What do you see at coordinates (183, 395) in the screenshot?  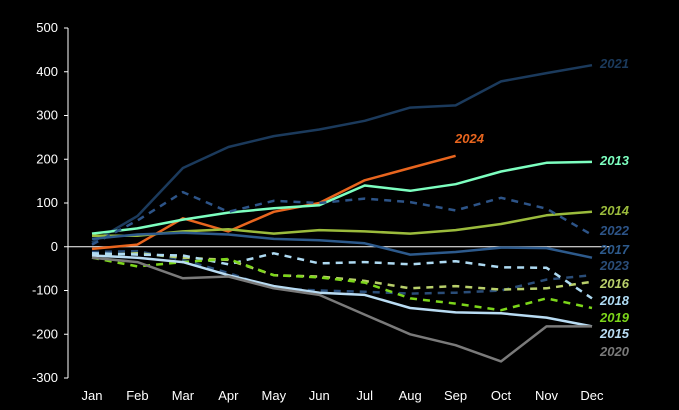 I see `x-tick-label: Mar` at bounding box center [183, 395].